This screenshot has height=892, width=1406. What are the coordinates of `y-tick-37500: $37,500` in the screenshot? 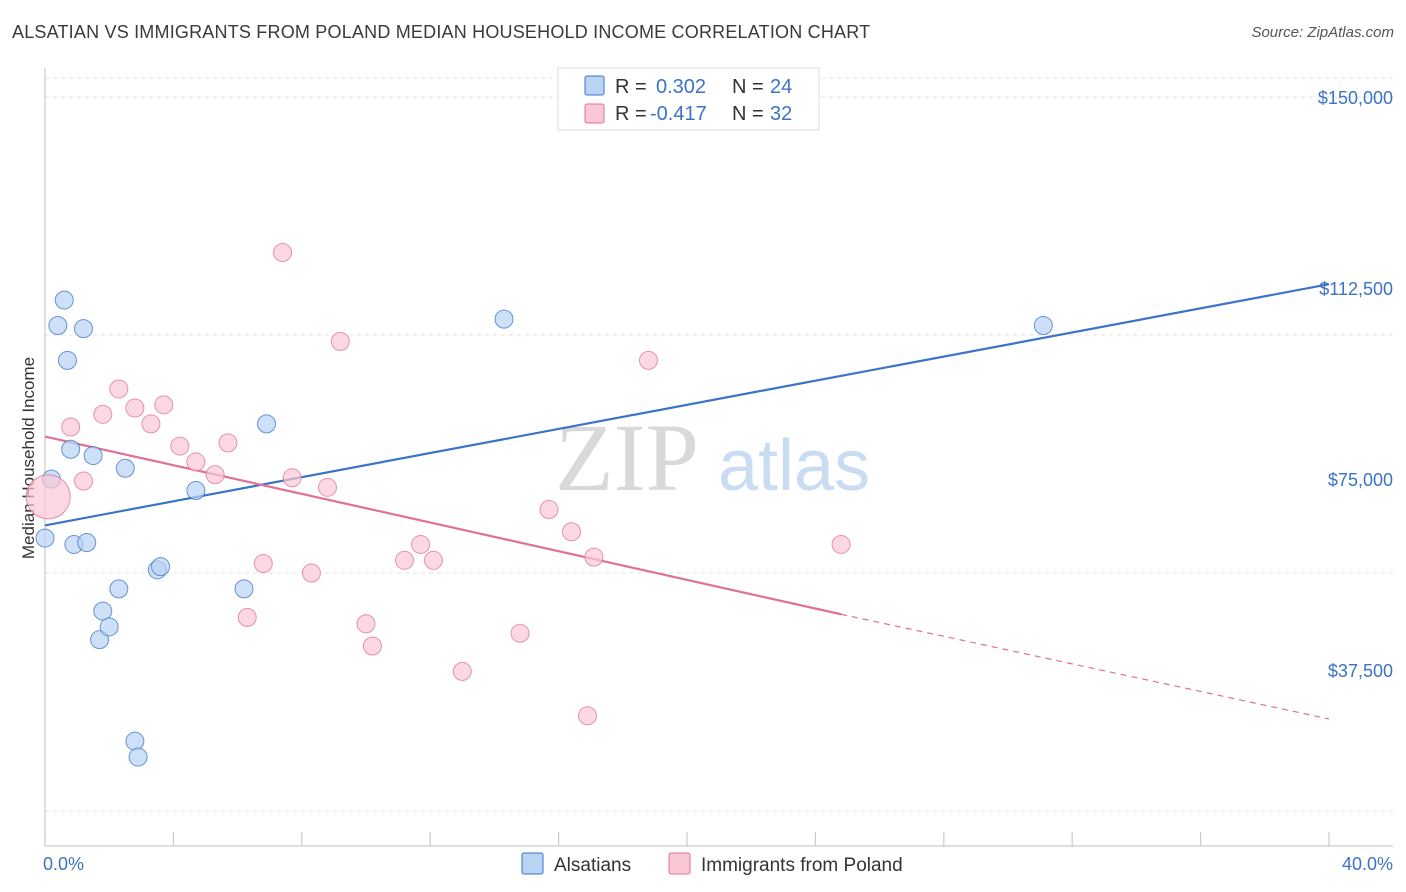 It's located at (1360, 671).